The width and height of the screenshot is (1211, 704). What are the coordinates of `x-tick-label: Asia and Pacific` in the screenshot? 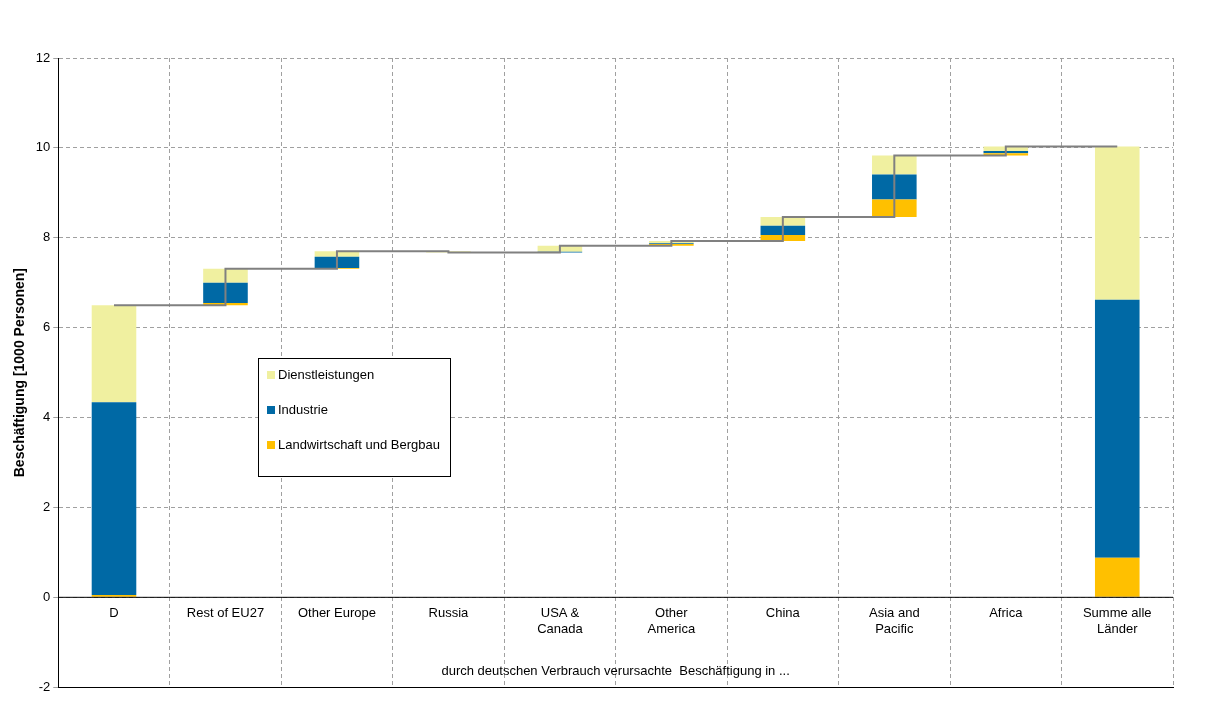 It's located at (894, 621).